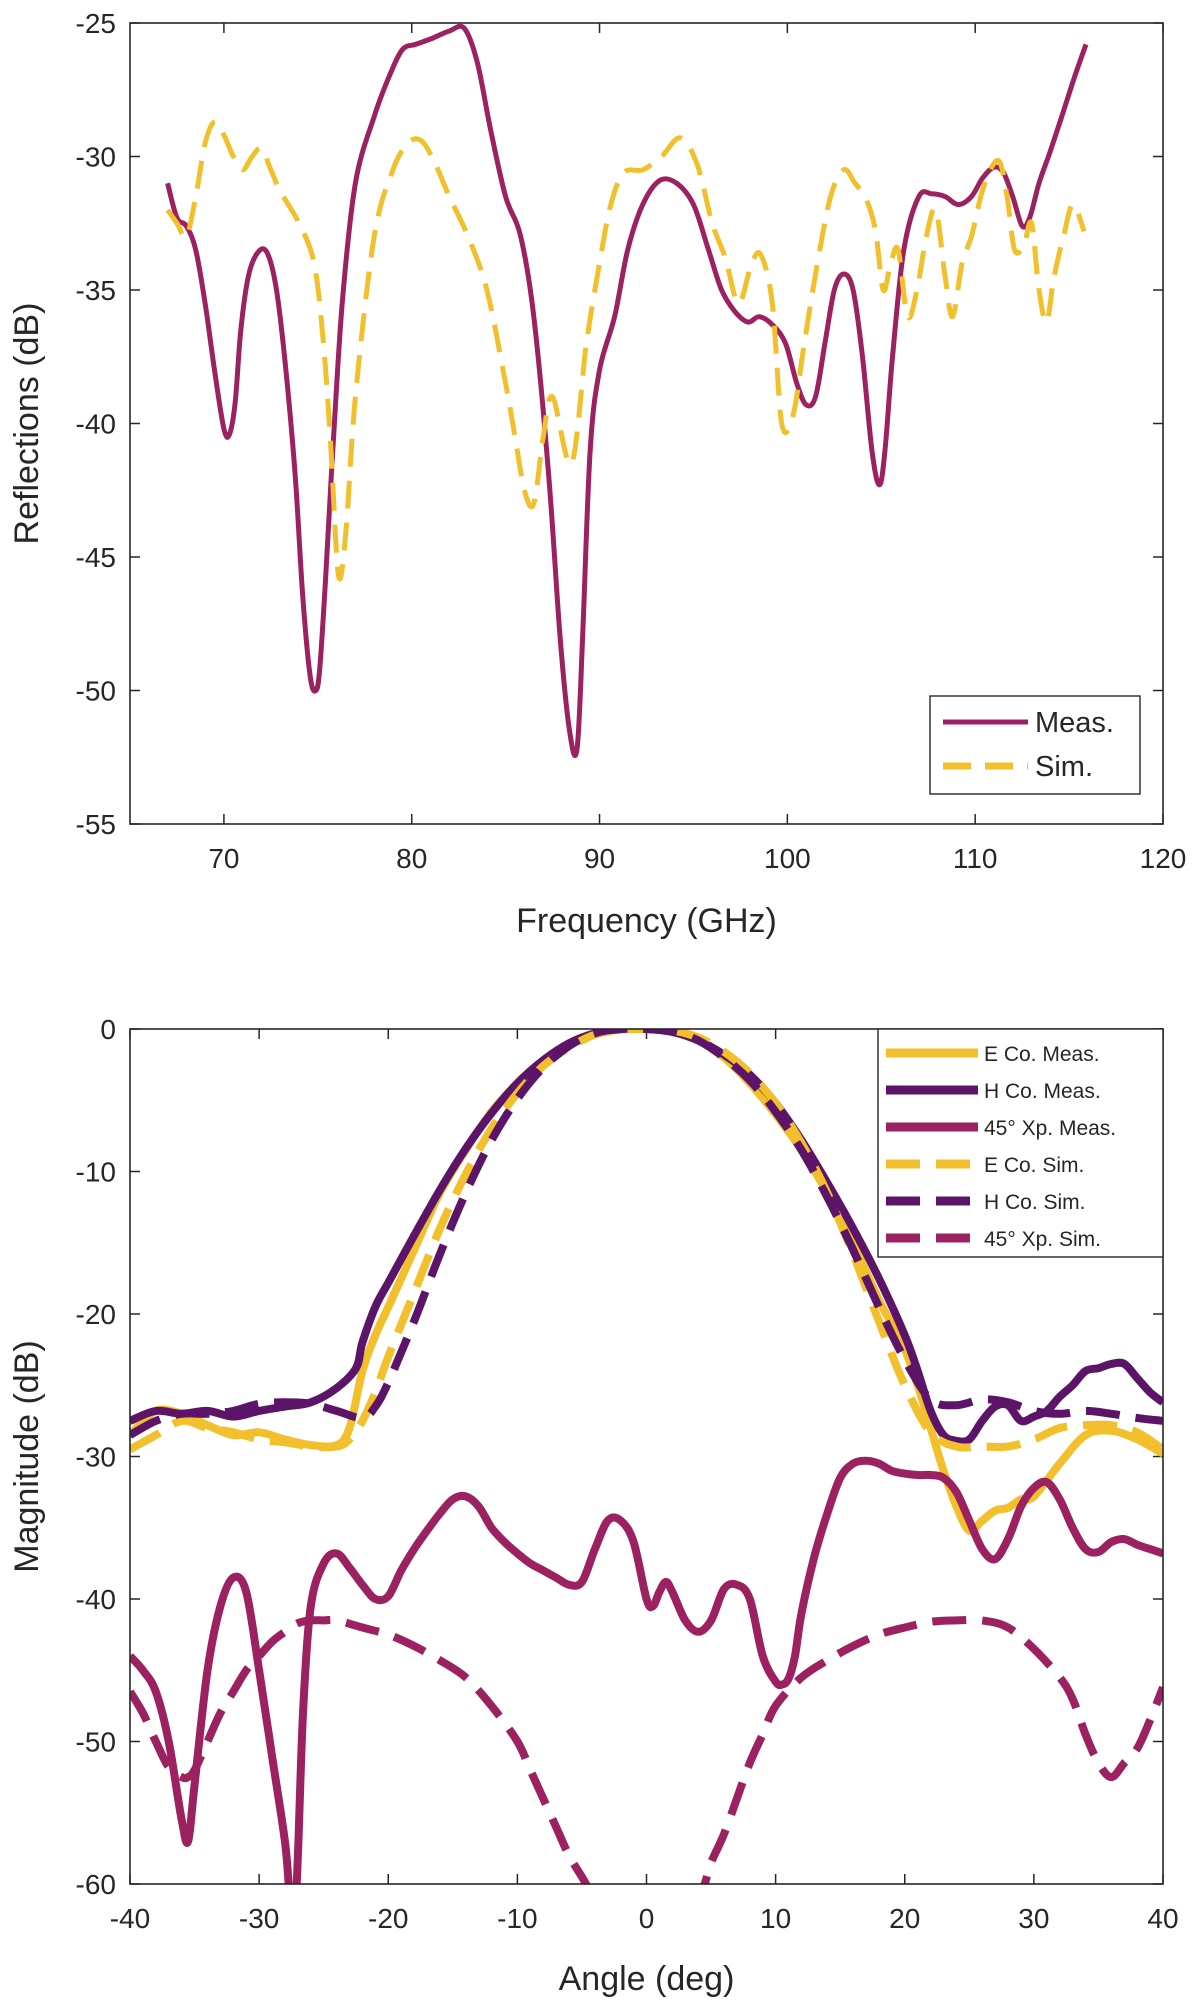 The height and width of the screenshot is (2002, 1200). Describe the element at coordinates (787, 858) in the screenshot. I see `x-tick-label: 100` at that location.